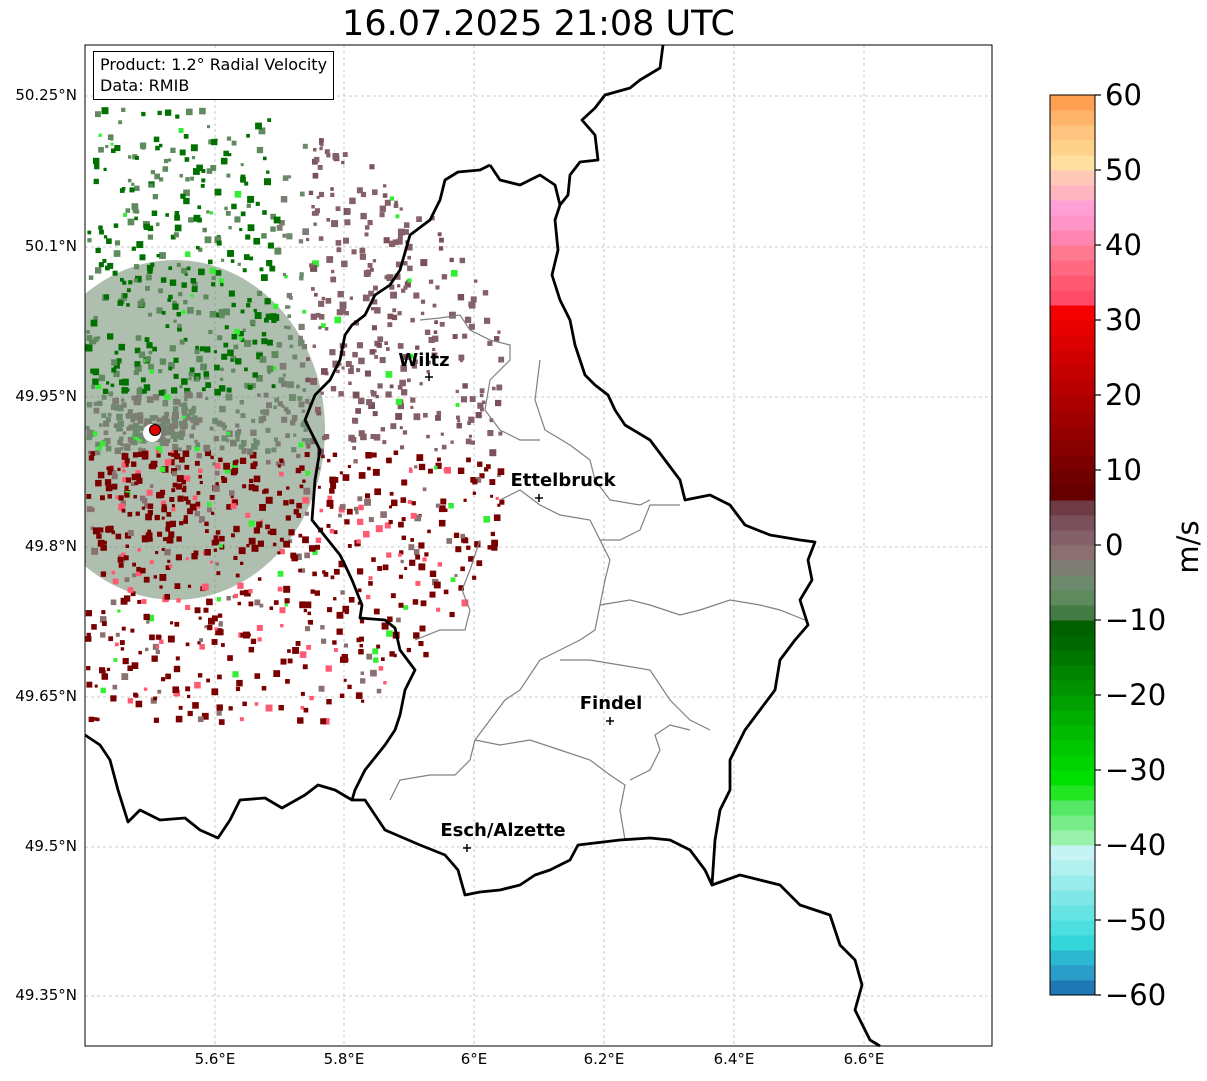  Describe the element at coordinates (1136, 920) in the screenshot. I see `colorbar-tick-label: −50` at that location.